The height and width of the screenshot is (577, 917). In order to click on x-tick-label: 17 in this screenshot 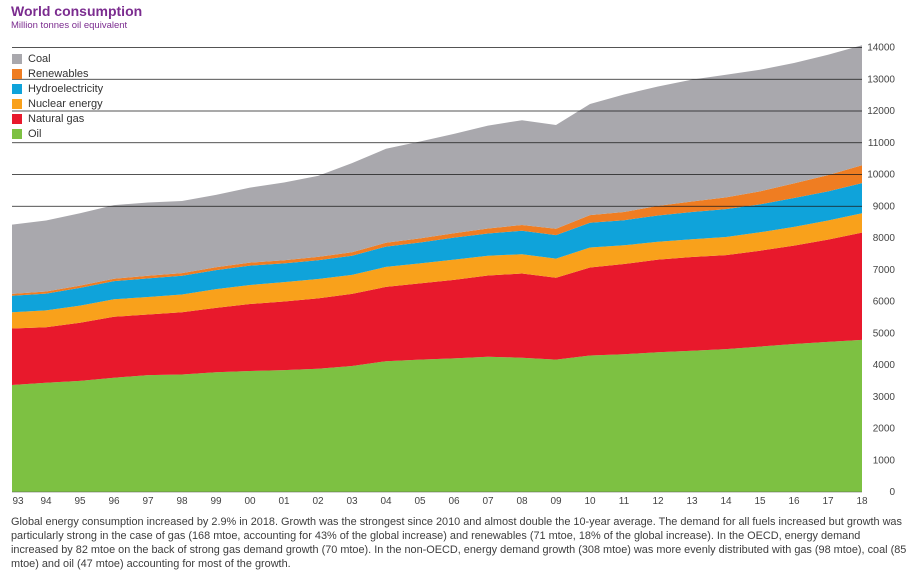, I will do `click(828, 501)`.